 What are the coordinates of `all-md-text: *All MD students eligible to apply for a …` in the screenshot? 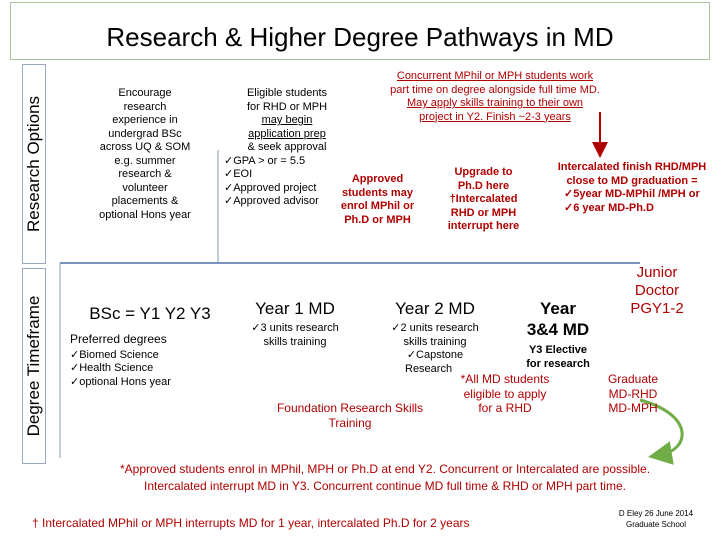 It's located at (505, 393).